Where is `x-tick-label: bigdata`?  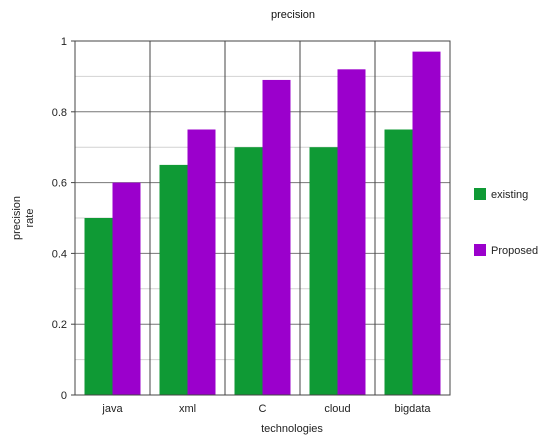 x-tick-label: bigdata is located at coordinates (412, 409).